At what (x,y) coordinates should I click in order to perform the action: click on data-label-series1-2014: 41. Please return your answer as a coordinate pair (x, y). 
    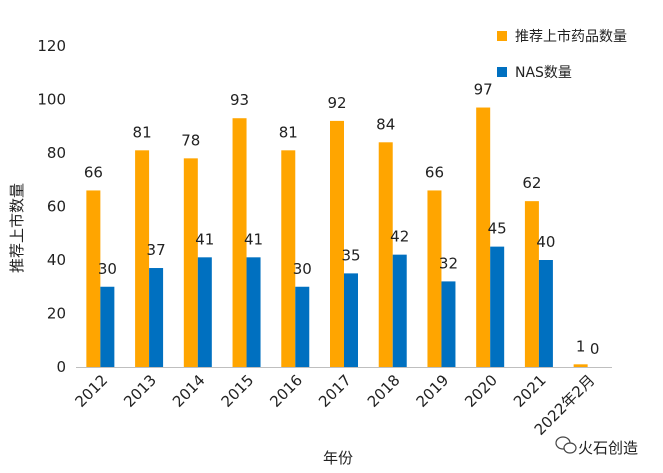
    Looking at the image, I should click on (204, 239).